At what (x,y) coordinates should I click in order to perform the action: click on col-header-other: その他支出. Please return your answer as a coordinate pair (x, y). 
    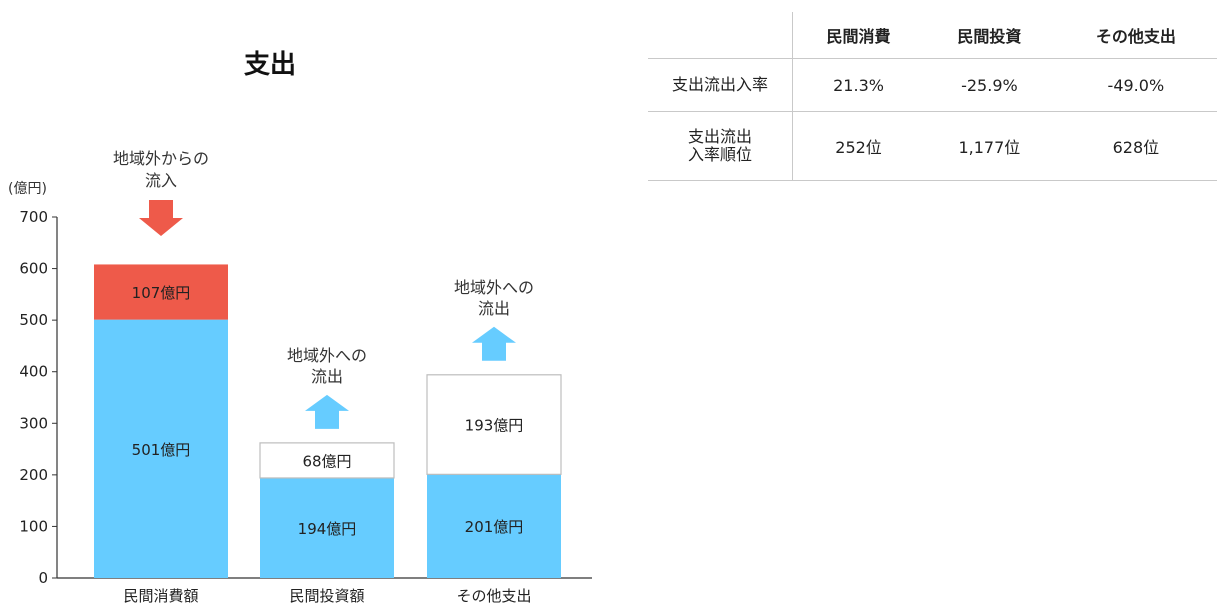
    Looking at the image, I should click on (1135, 35).